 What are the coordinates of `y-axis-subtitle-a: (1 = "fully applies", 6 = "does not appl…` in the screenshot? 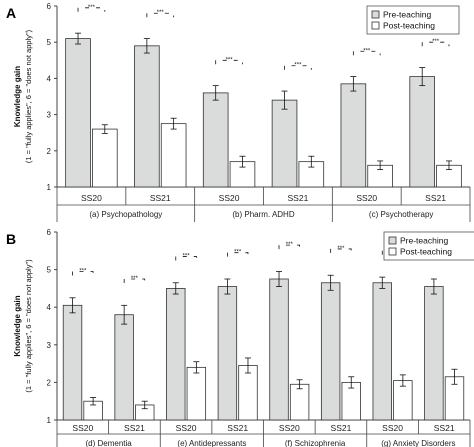 It's located at (28, 96).